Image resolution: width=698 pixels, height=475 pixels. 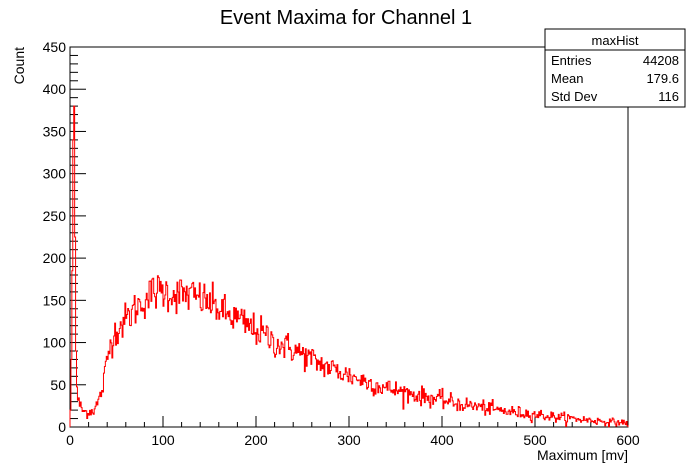 What do you see at coordinates (535, 440) in the screenshot?
I see `x-tick-label: 500` at bounding box center [535, 440].